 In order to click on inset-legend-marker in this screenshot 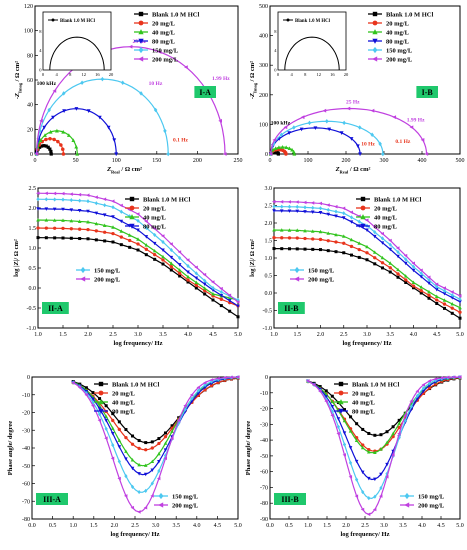, I will do `click(53, 20)`.